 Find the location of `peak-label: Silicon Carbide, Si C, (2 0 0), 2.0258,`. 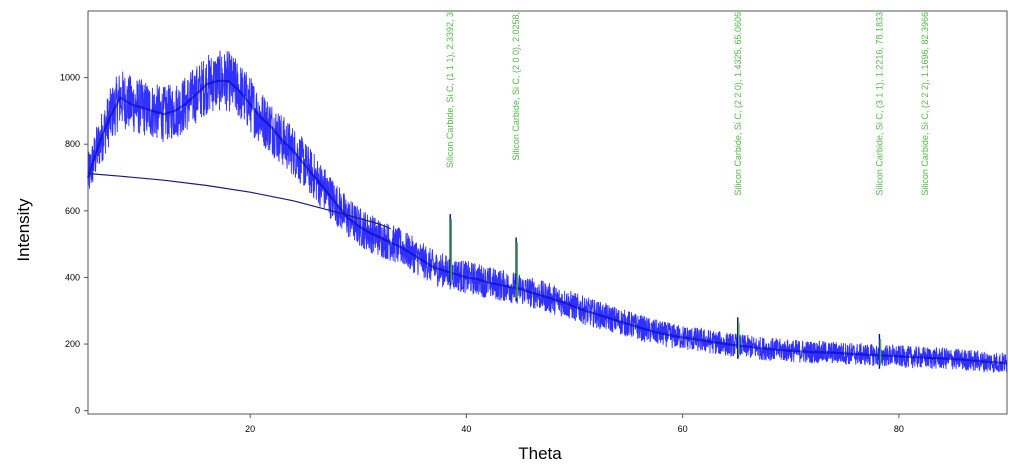

peak-label: Silicon Carbide, Si C, (2 0 0), 2.0258, is located at coordinates (516, 86).